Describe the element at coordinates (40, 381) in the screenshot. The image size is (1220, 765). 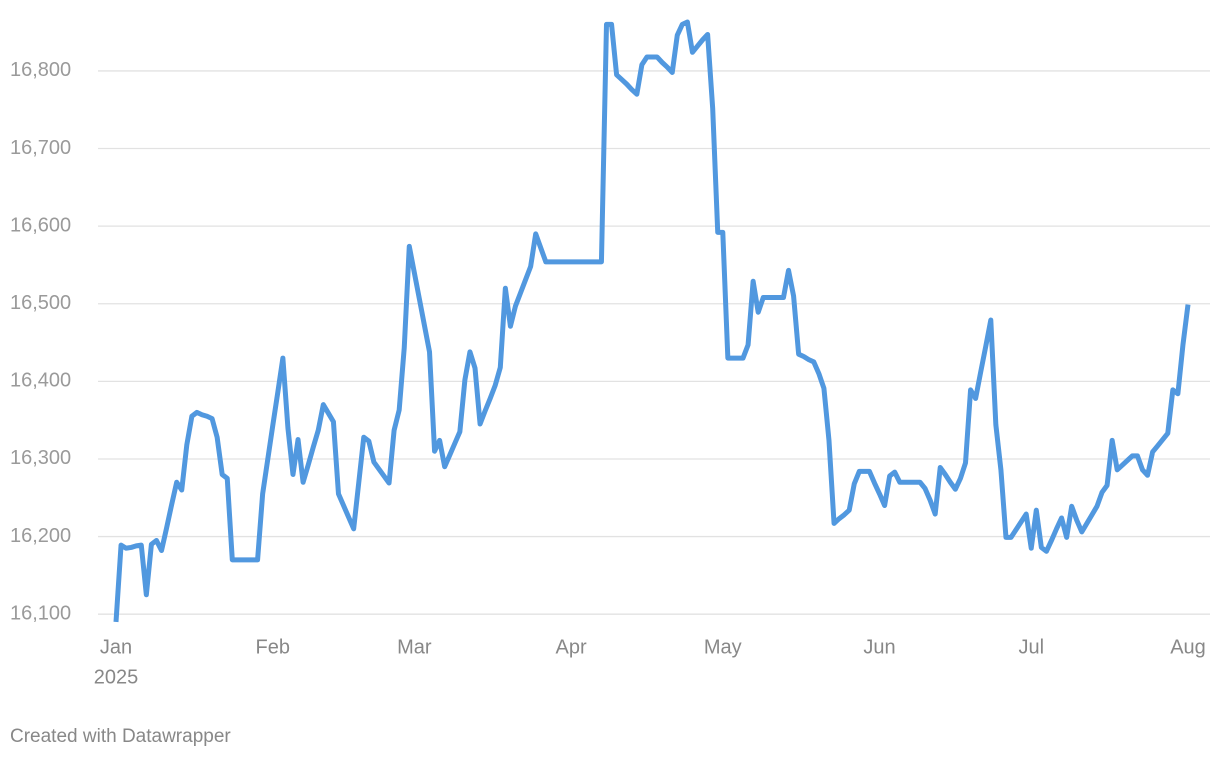
I see `y-tick-label: 16,400` at that location.